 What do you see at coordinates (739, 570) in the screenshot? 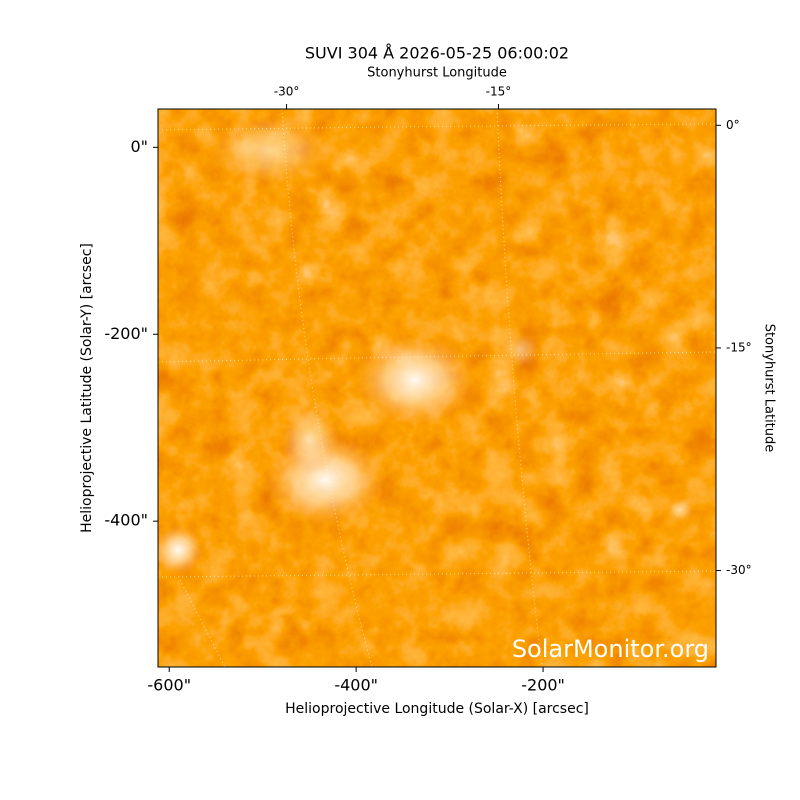
I see `y2-tick-label: -30°` at bounding box center [739, 570].